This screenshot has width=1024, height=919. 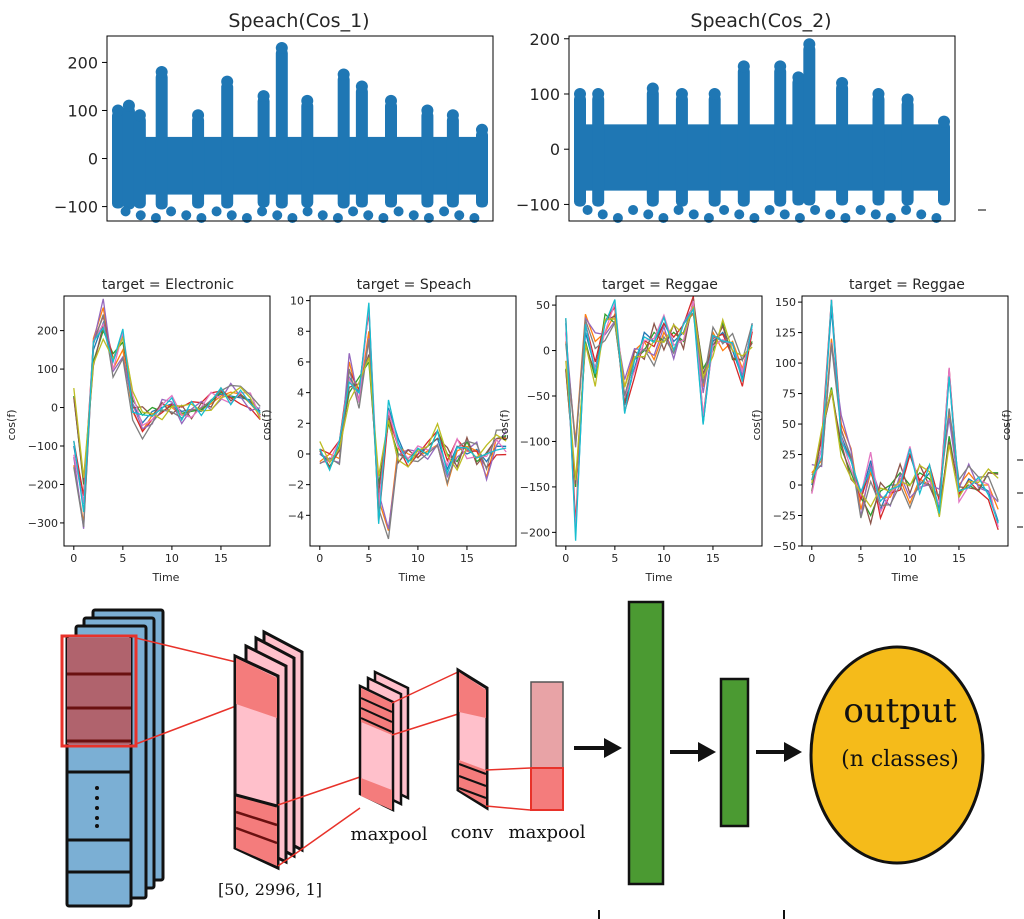 I want to click on scatter-chart-cos-2: Speach(Cos_2) 200 100 0 −100, so click(x=736, y=116).